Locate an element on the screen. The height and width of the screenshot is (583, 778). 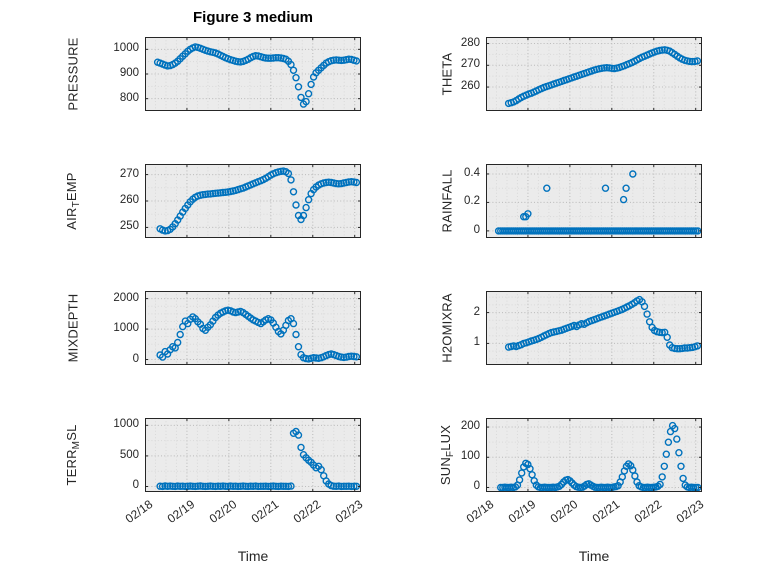
y-tick-label: 900 is located at coordinates (129, 73).